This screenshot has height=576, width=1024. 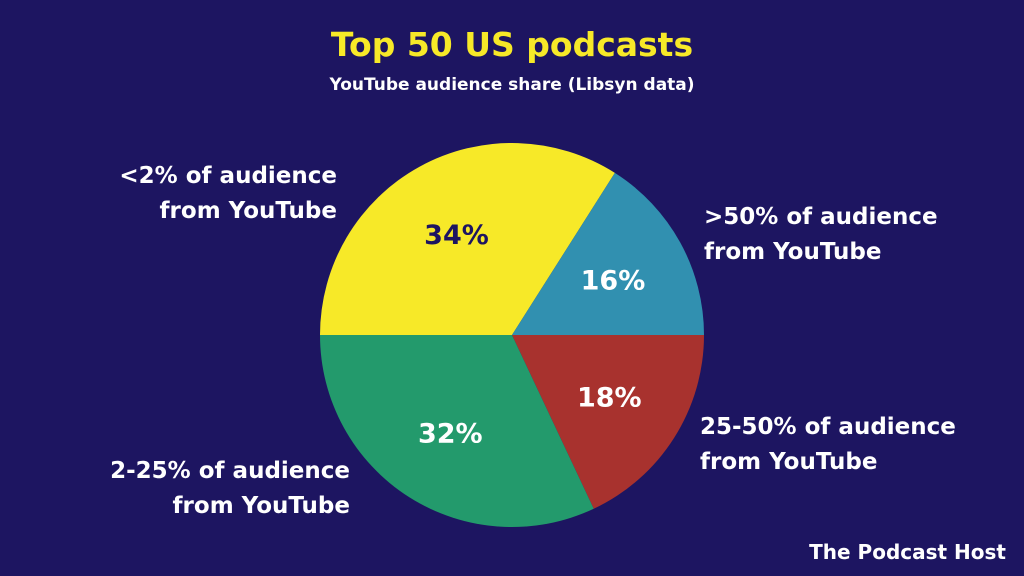 I want to click on slice-category-label: >50% of audience, so click(x=821, y=217).